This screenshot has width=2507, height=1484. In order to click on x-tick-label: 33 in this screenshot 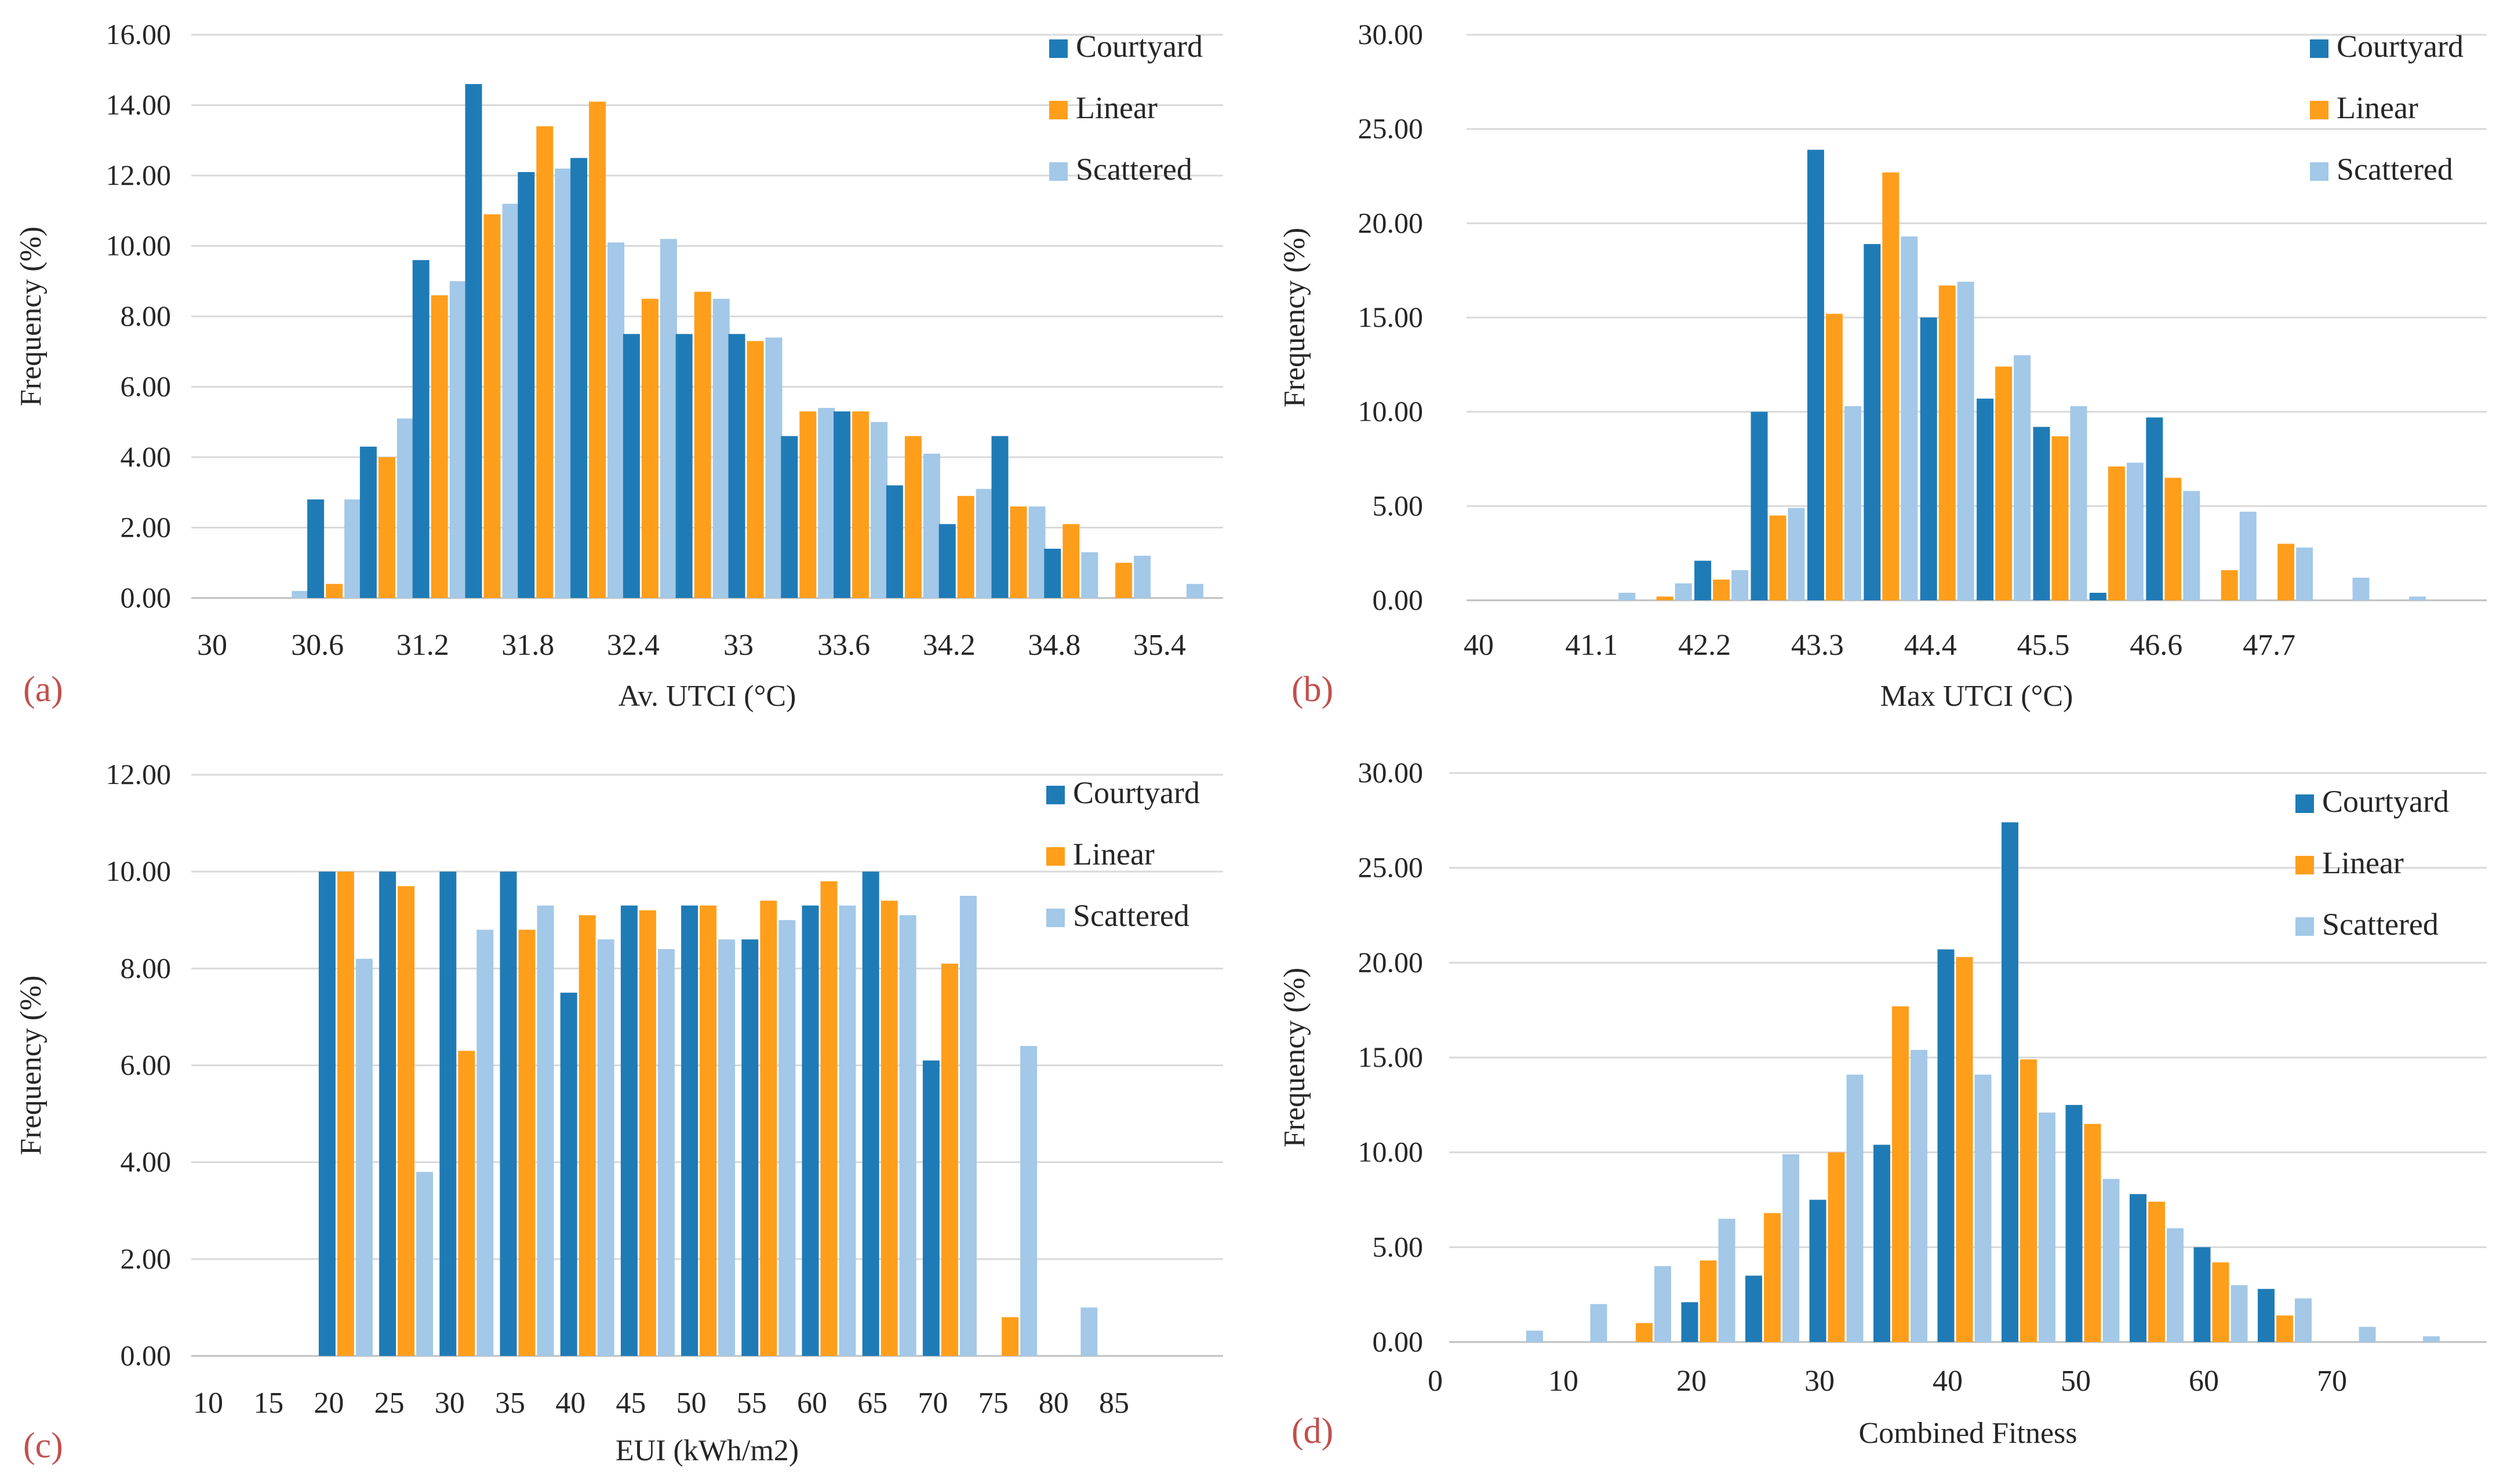, I will do `click(738, 645)`.